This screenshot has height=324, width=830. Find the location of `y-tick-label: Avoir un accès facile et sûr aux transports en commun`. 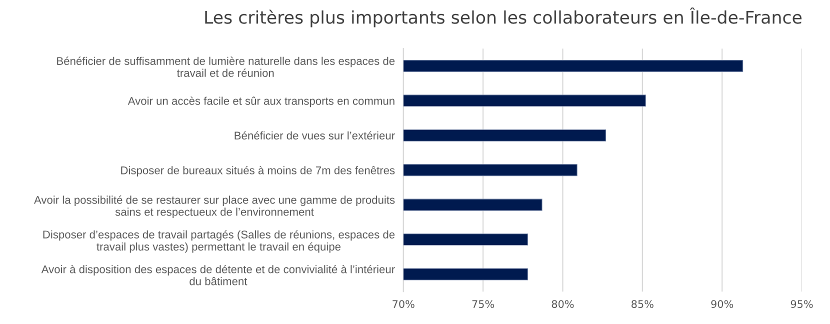

y-tick-label: Avoir un accès facile et sûr aux transports en commun is located at coordinates (261, 102).